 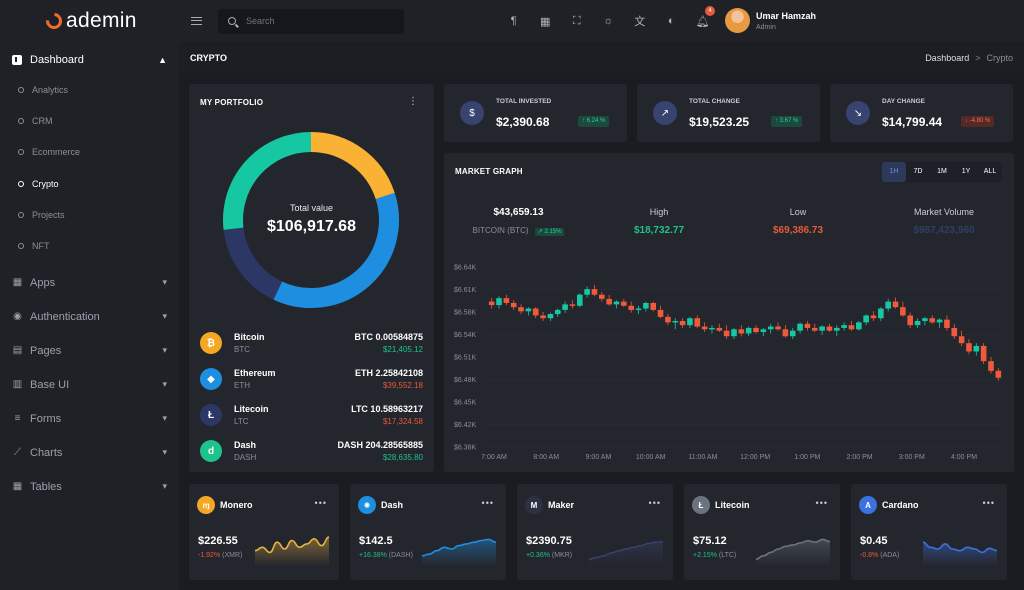 What do you see at coordinates (311, 343) in the screenshot?
I see `holding-row: ₿ Bitcoin BTC BTC 0.00584875 $21,405.12` at bounding box center [311, 343].